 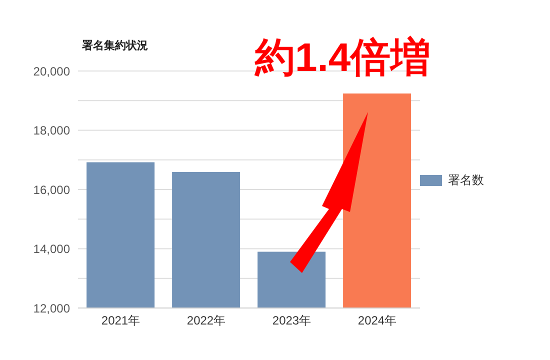 What do you see at coordinates (120, 321) in the screenshot?
I see `x-tick-label: 2021年` at bounding box center [120, 321].